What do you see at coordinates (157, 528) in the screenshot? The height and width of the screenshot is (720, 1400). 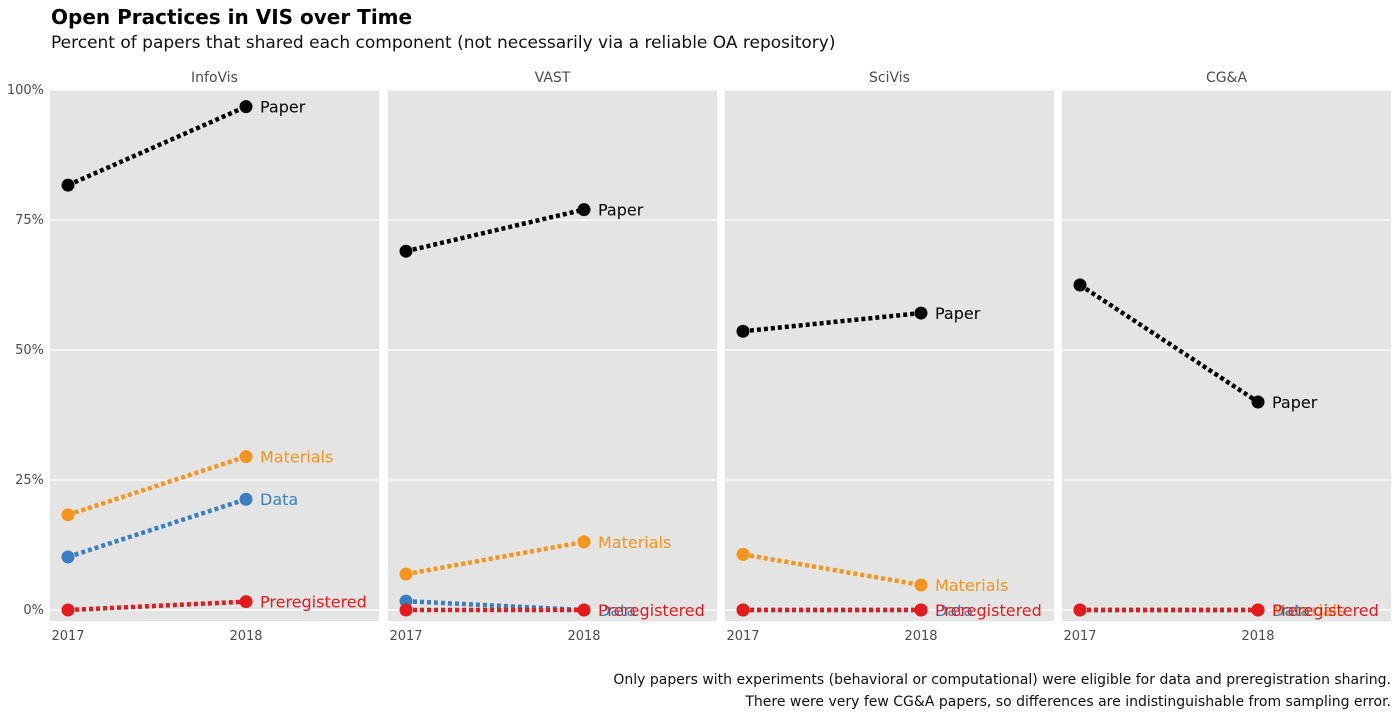 I see `series-line-data` at bounding box center [157, 528].